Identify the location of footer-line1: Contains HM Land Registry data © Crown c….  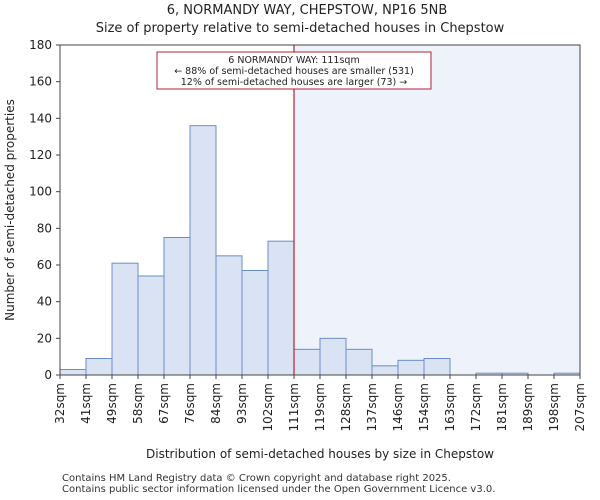
(256, 478).